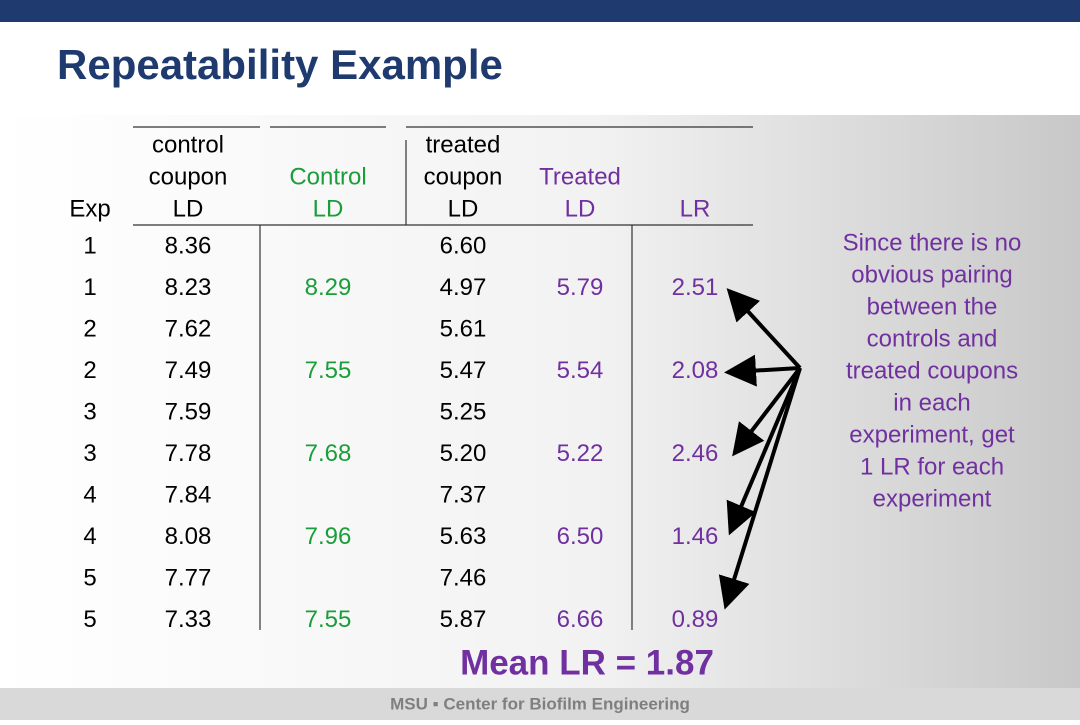  I want to click on table-cell: 5.47, so click(463, 370).